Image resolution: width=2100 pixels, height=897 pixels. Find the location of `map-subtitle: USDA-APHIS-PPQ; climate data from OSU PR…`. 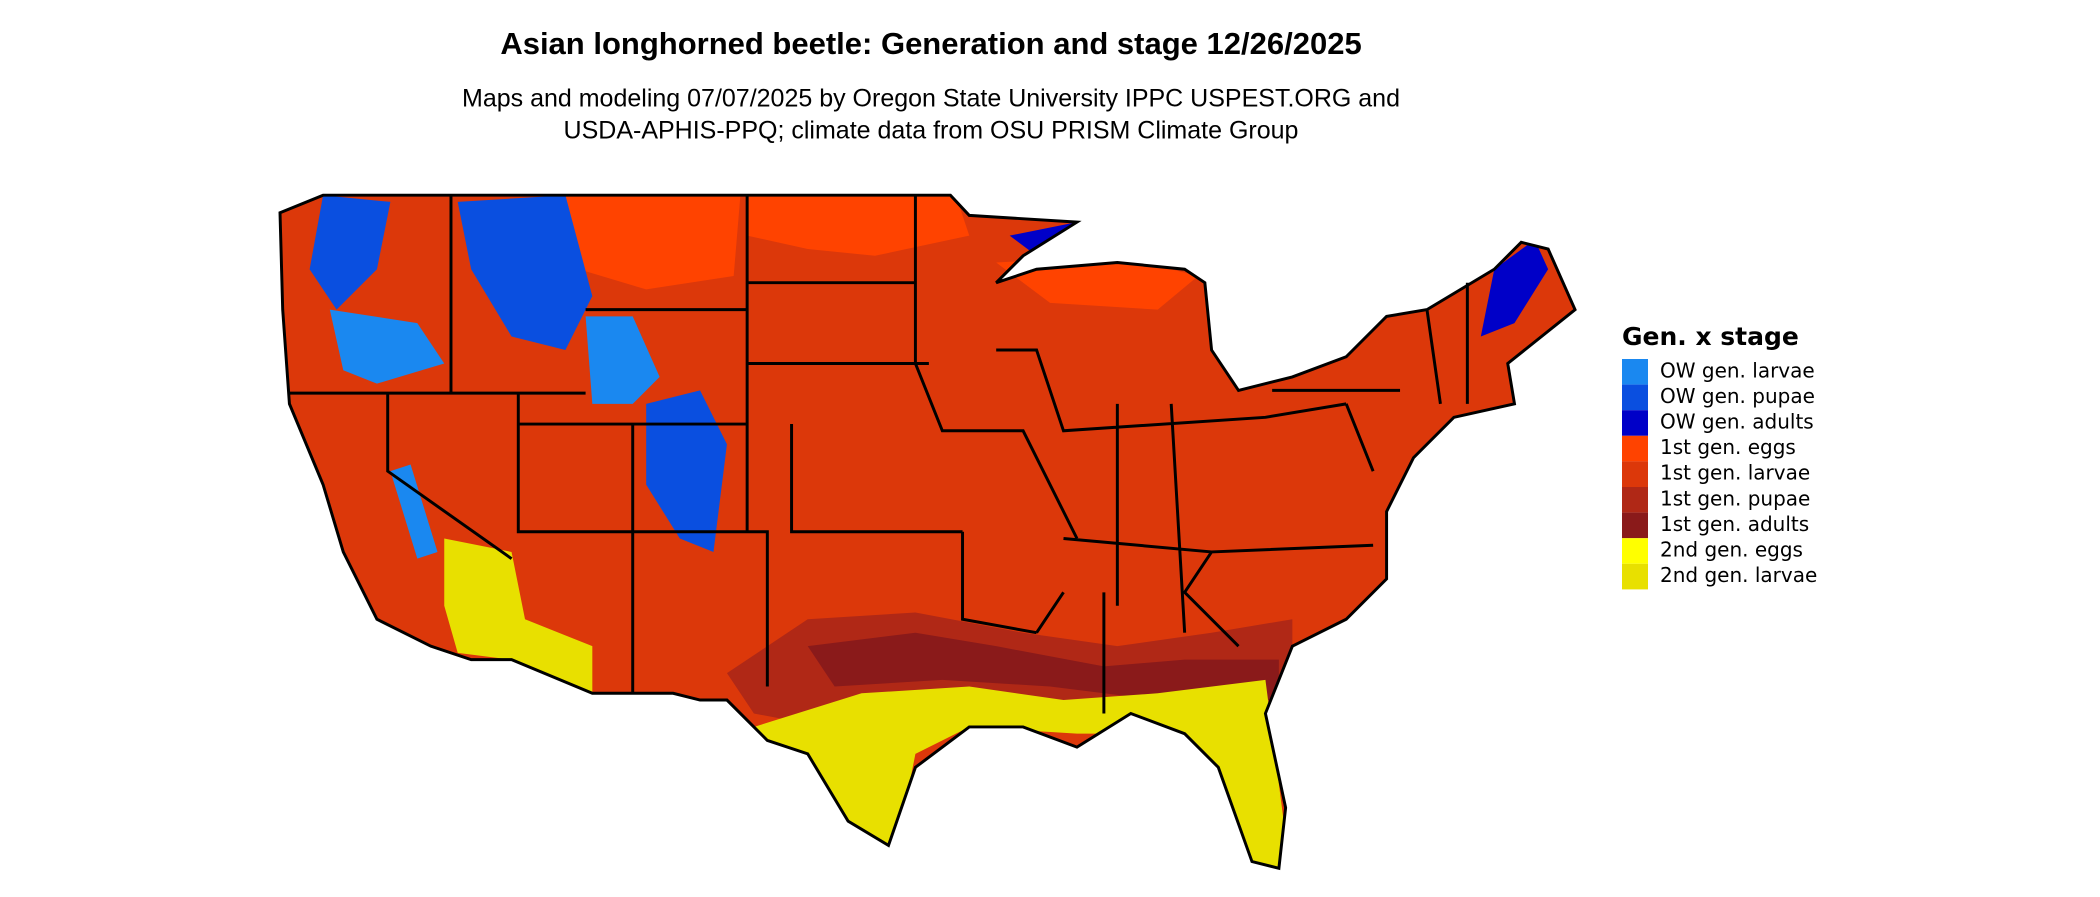

map-subtitle: USDA-APHIS-PPQ; climate data from OSU PR… is located at coordinates (931, 131).